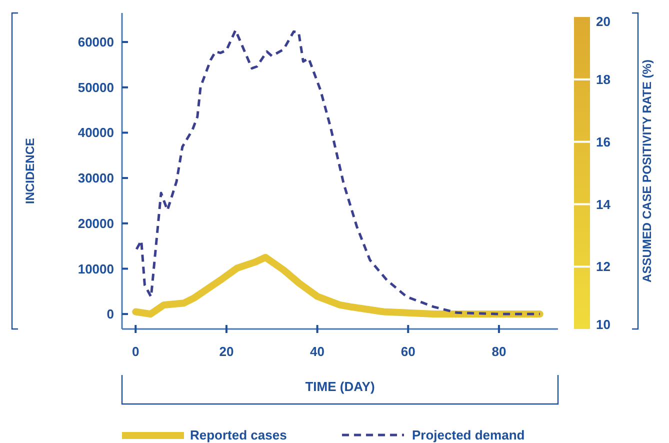 The width and height of the screenshot is (669, 443). Describe the element at coordinates (96, 42) in the screenshot. I see `y-tick-label: 60000` at that location.